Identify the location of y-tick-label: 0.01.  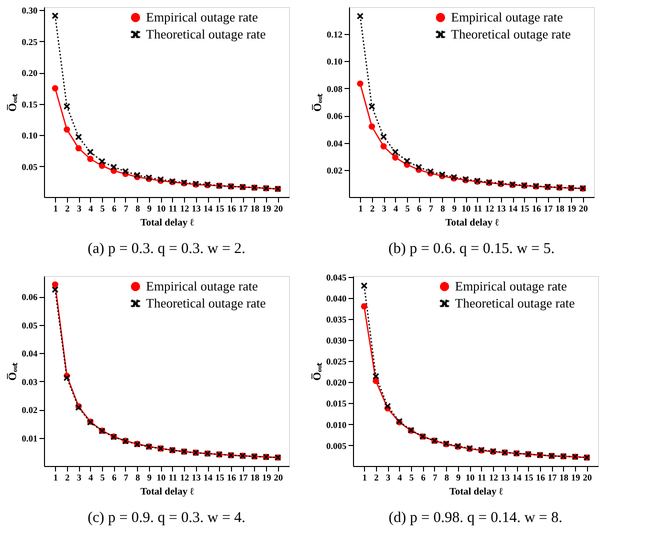
(30, 439).